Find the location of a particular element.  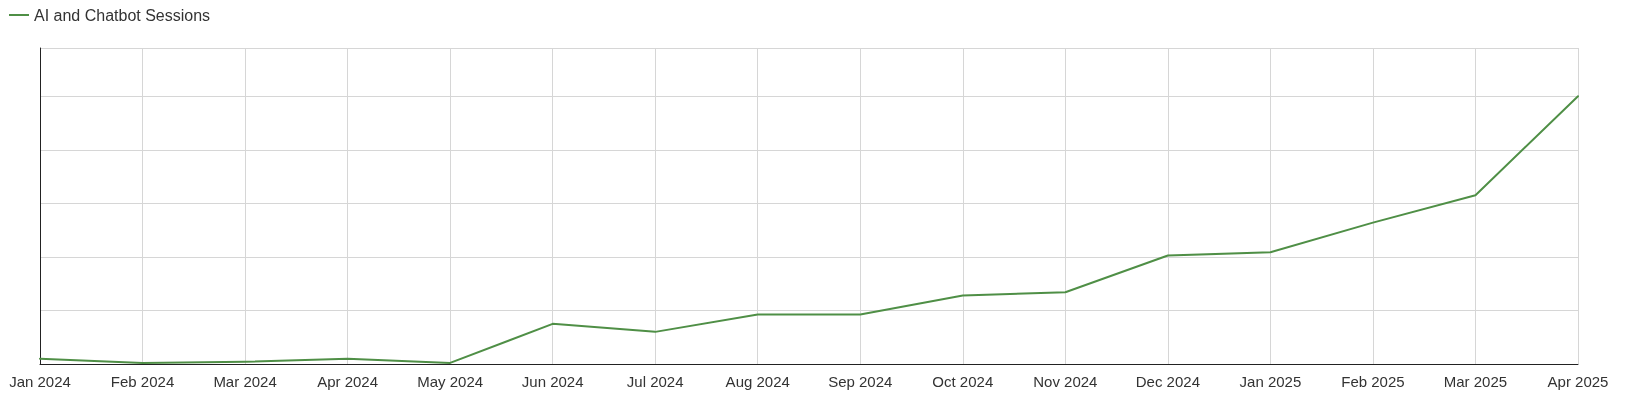

x-tick-label: Jan 2025 is located at coordinates (1270, 381).